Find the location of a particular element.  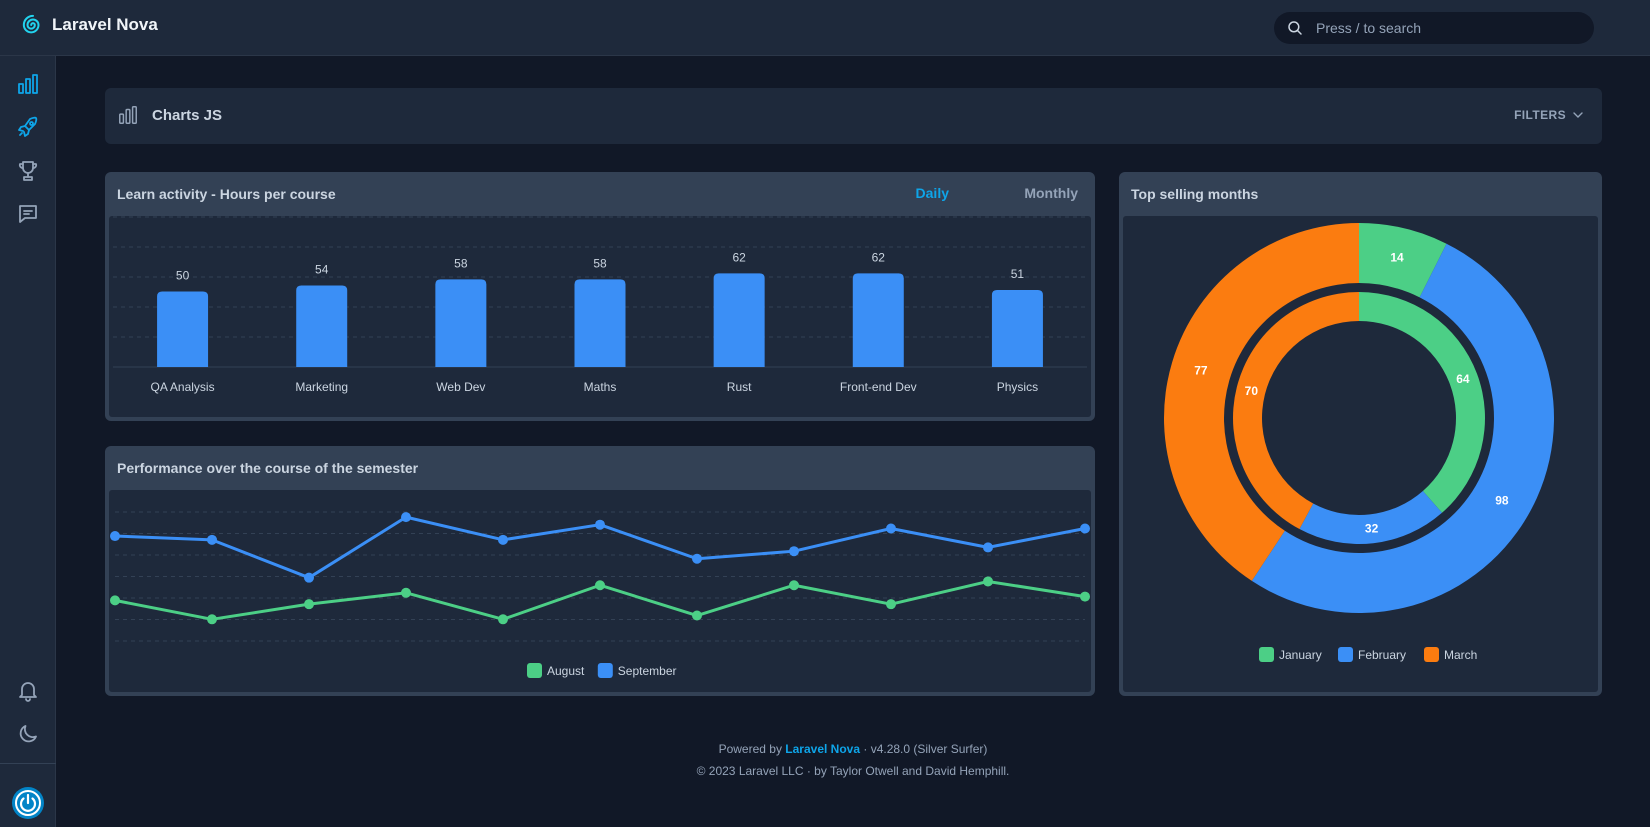

dashboards-icon is located at coordinates (28, 84).